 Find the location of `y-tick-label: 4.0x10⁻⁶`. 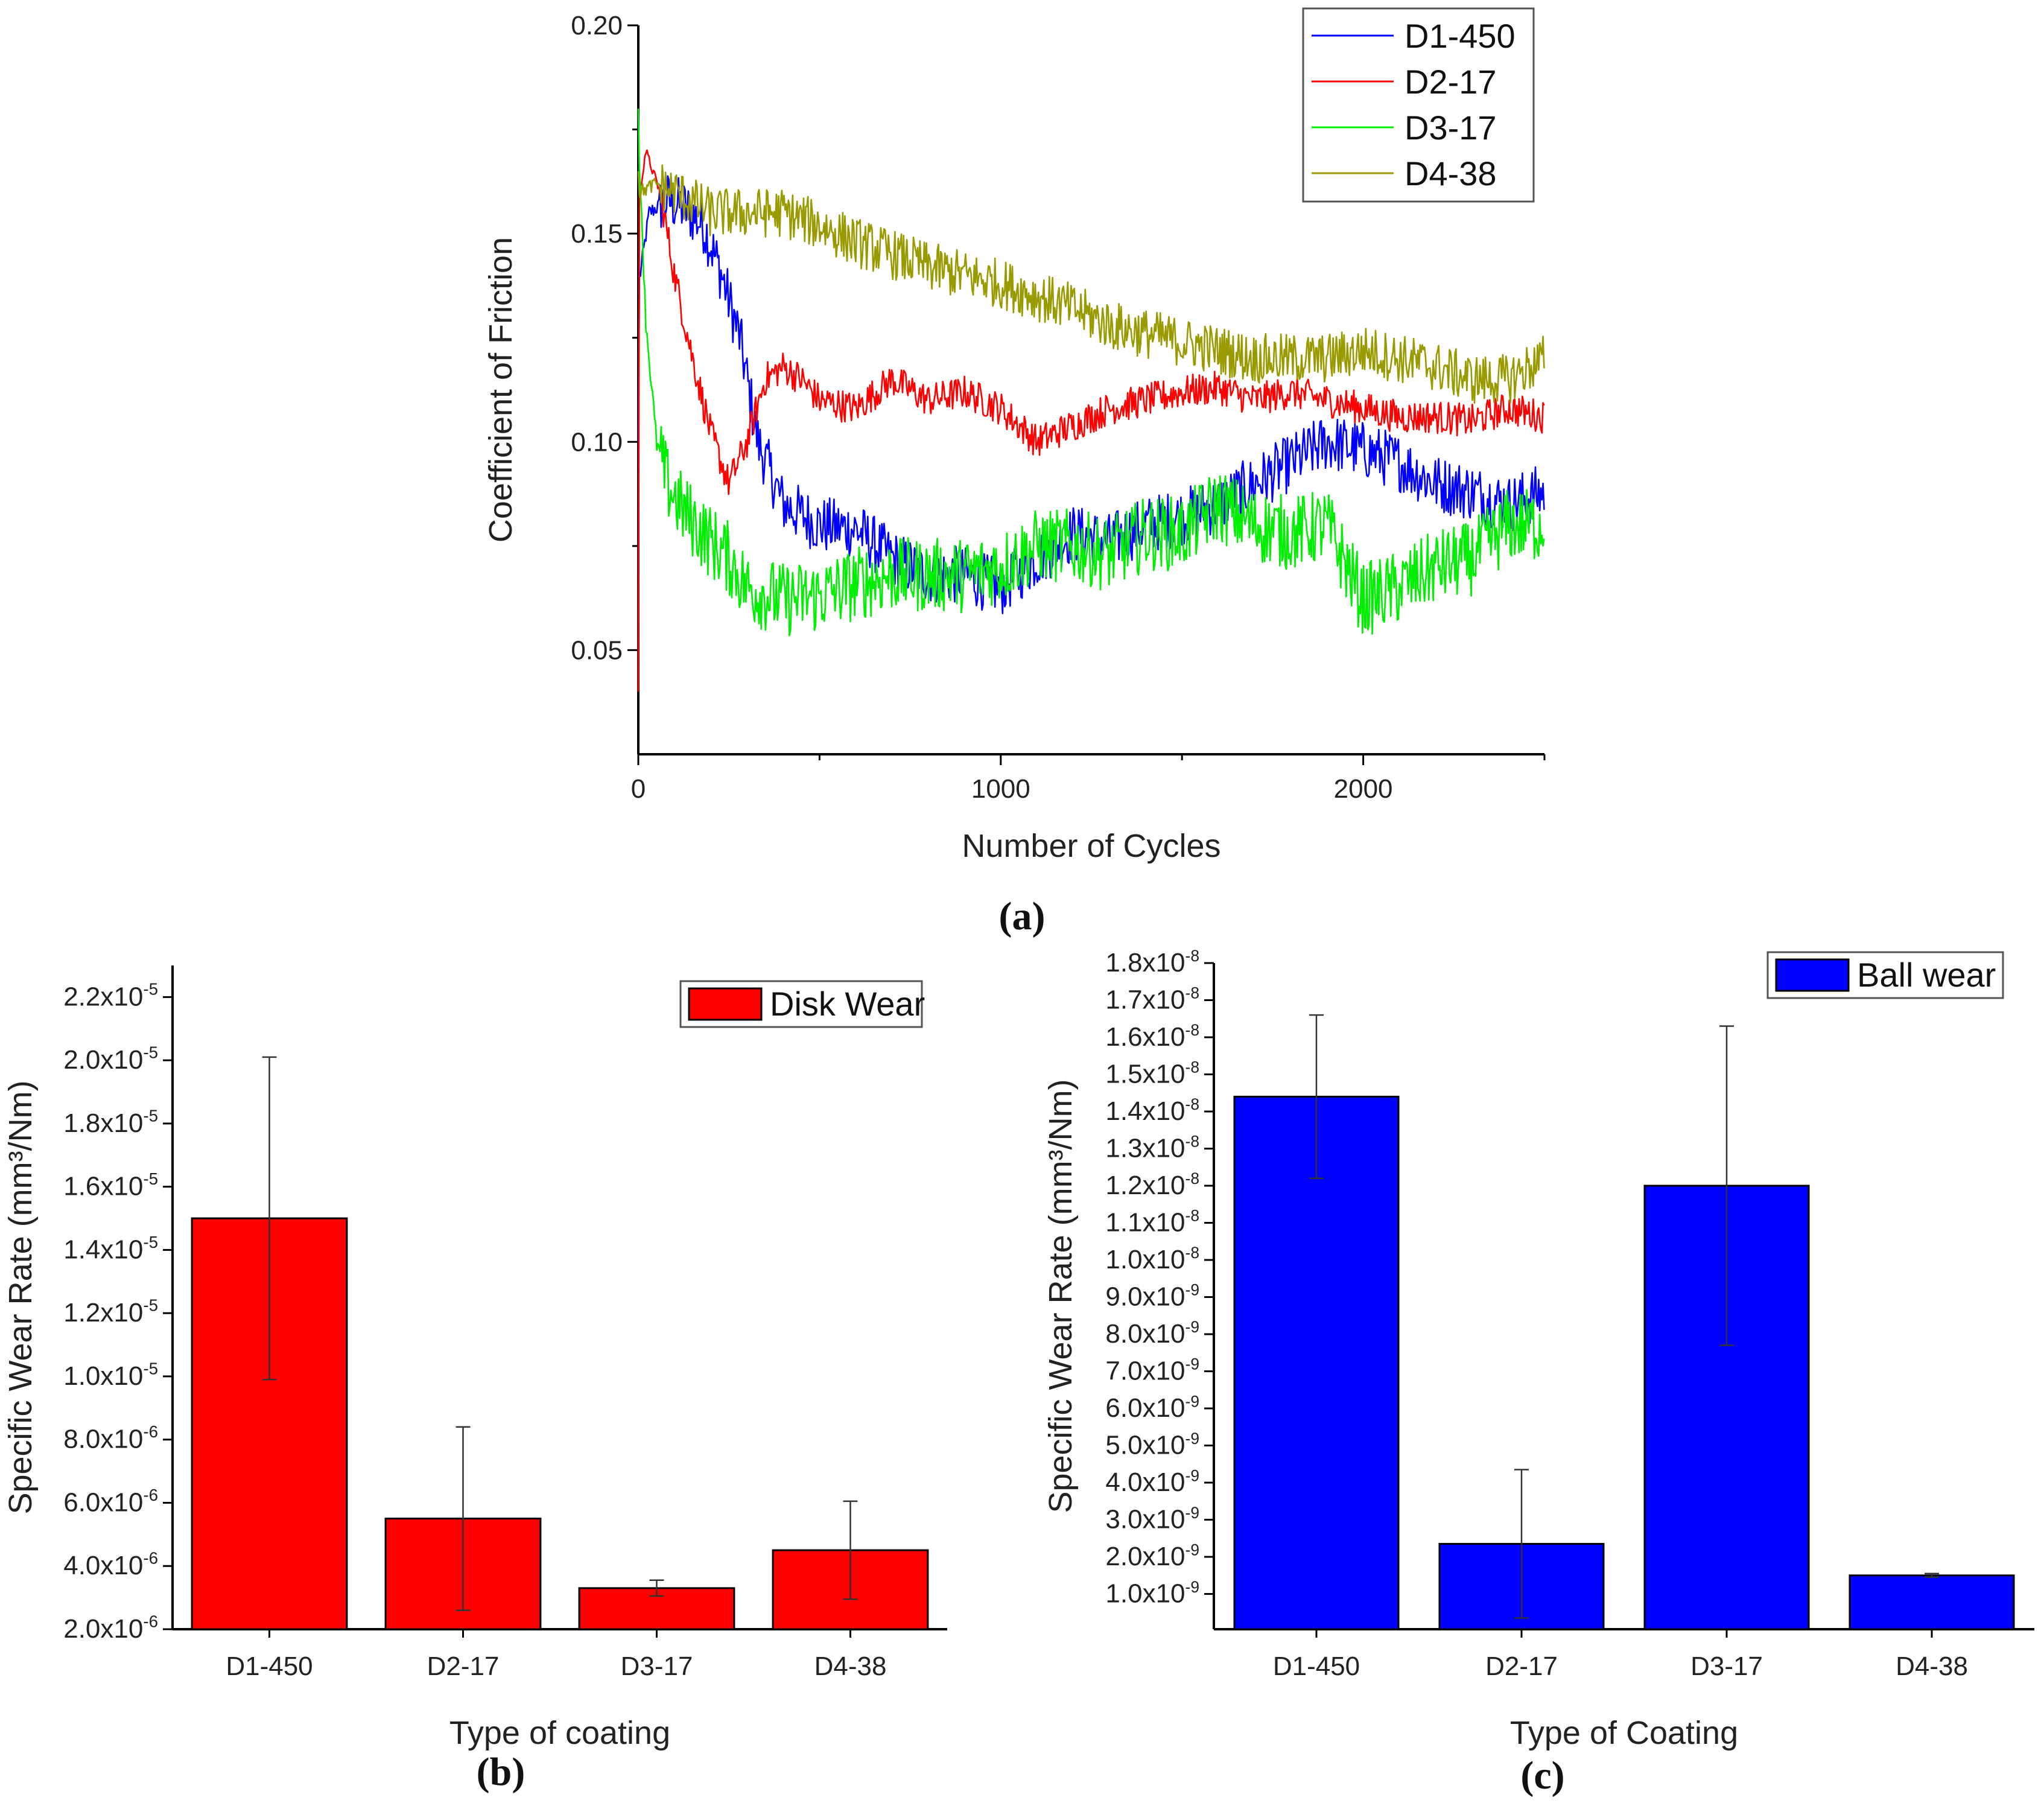

y-tick-label: 4.0x10⁻⁶ is located at coordinates (110, 1565).